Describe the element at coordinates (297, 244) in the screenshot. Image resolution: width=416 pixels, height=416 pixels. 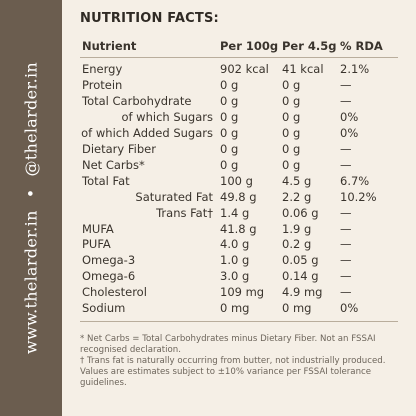
I see `nutrient-value: 0.2 g` at that location.